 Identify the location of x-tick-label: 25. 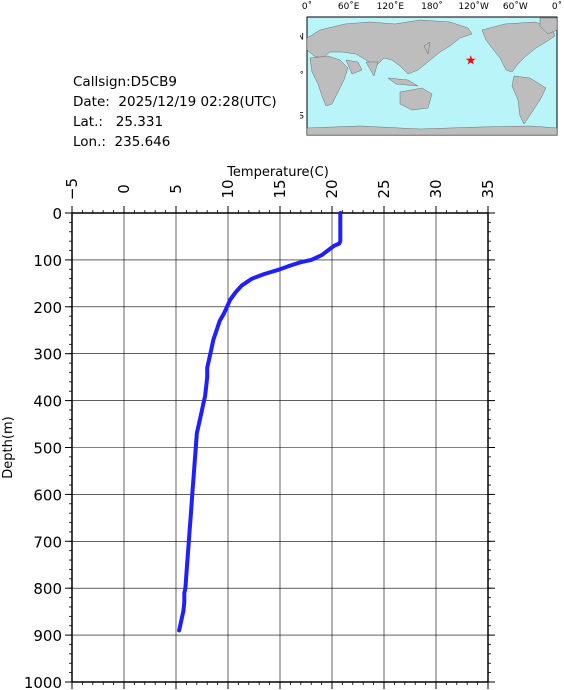
(384, 188).